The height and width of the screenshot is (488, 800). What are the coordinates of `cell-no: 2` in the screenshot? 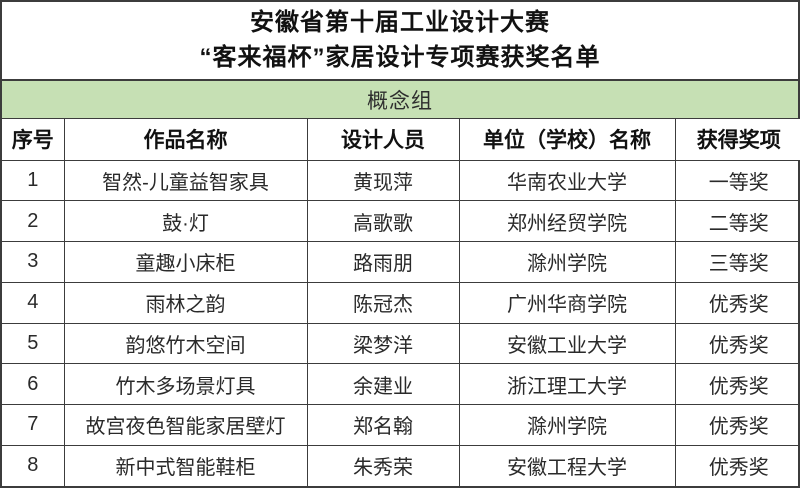 It's located at (33, 221).